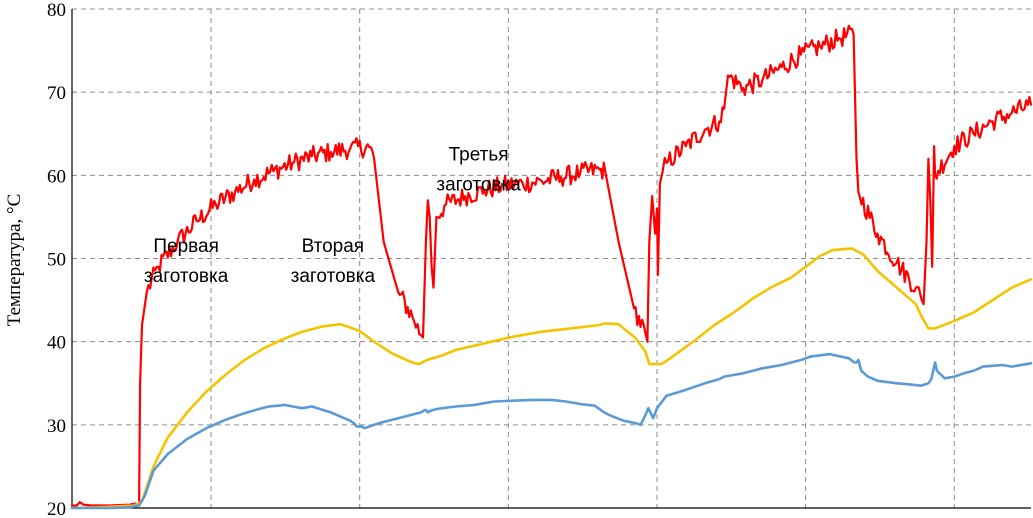 Image resolution: width=1033 pixels, height=518 pixels. I want to click on y-tick-label: 80, so click(56, 10).